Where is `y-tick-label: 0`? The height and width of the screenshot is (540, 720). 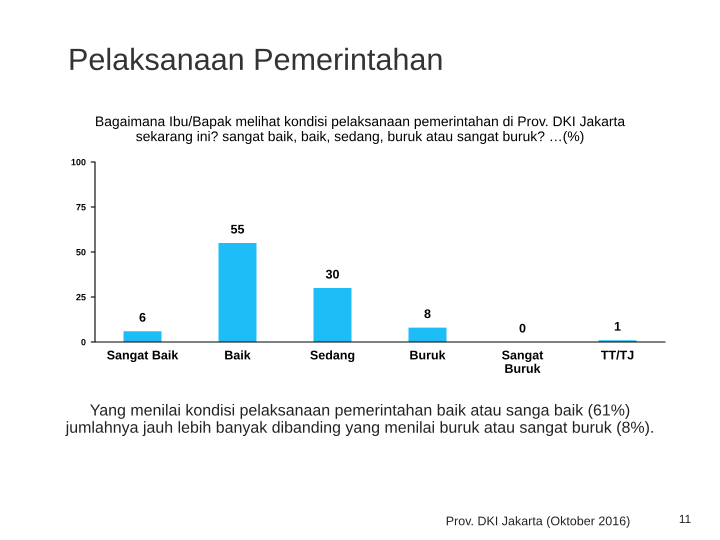
y-tick-label: 0 is located at coordinates (83, 342).